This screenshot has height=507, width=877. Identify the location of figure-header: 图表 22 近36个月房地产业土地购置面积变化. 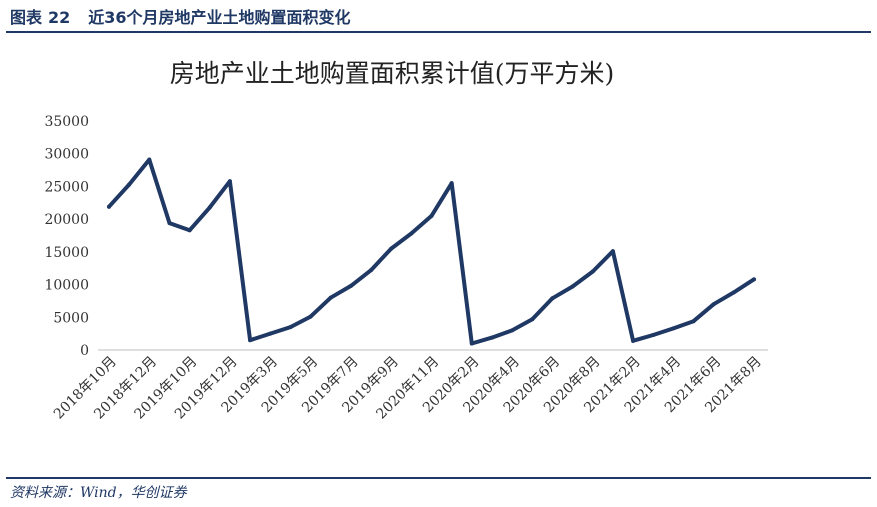
(180, 17).